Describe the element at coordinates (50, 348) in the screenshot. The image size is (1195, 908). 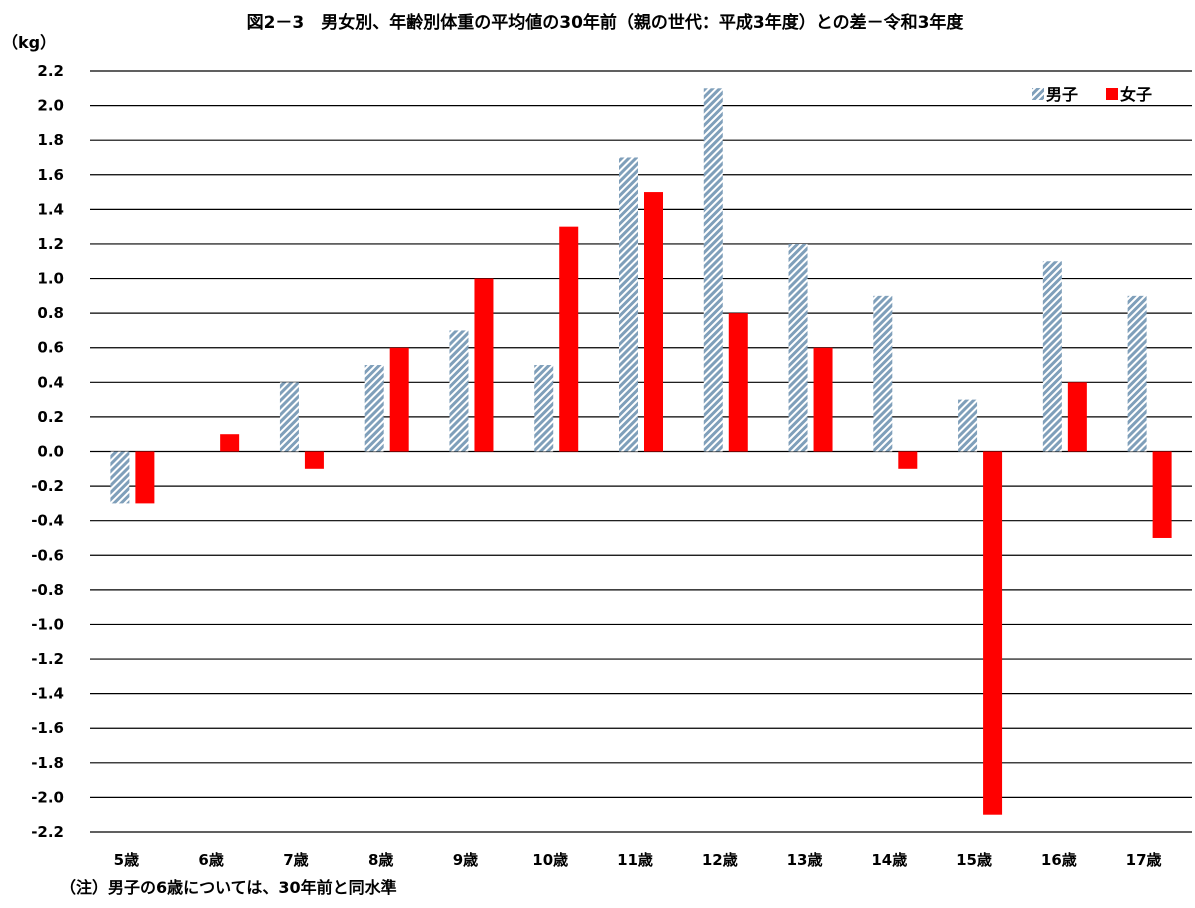
I see `y-tick-label: 0.6` at that location.